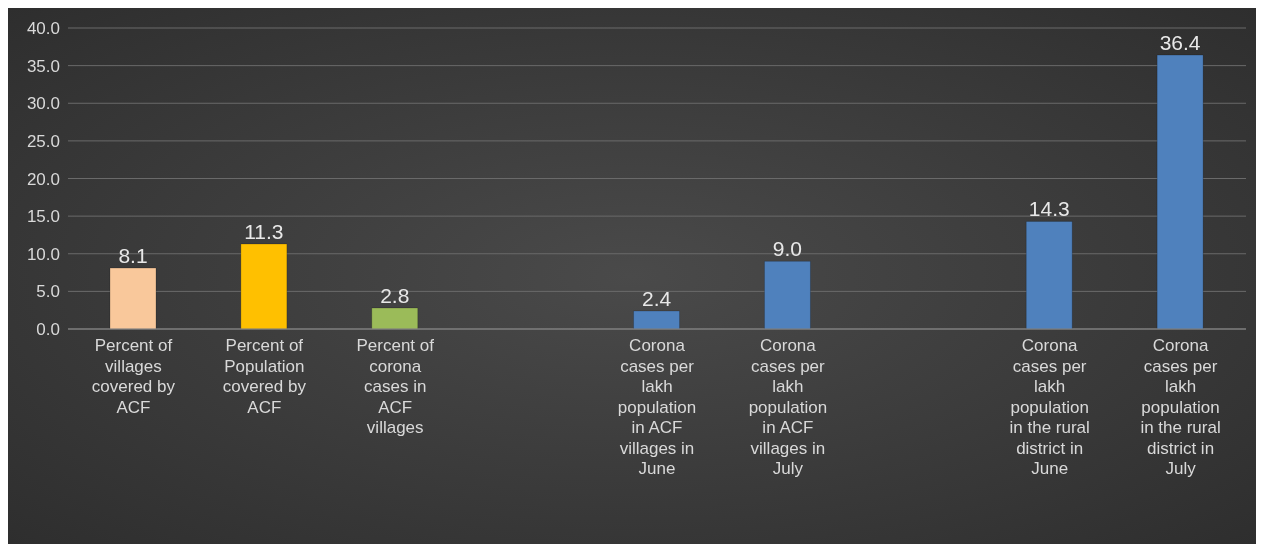 This screenshot has width=1264, height=552. What do you see at coordinates (788, 407) in the screenshot?
I see `x-tick-label: Corona cases per lakh population in ACF villages in July` at bounding box center [788, 407].